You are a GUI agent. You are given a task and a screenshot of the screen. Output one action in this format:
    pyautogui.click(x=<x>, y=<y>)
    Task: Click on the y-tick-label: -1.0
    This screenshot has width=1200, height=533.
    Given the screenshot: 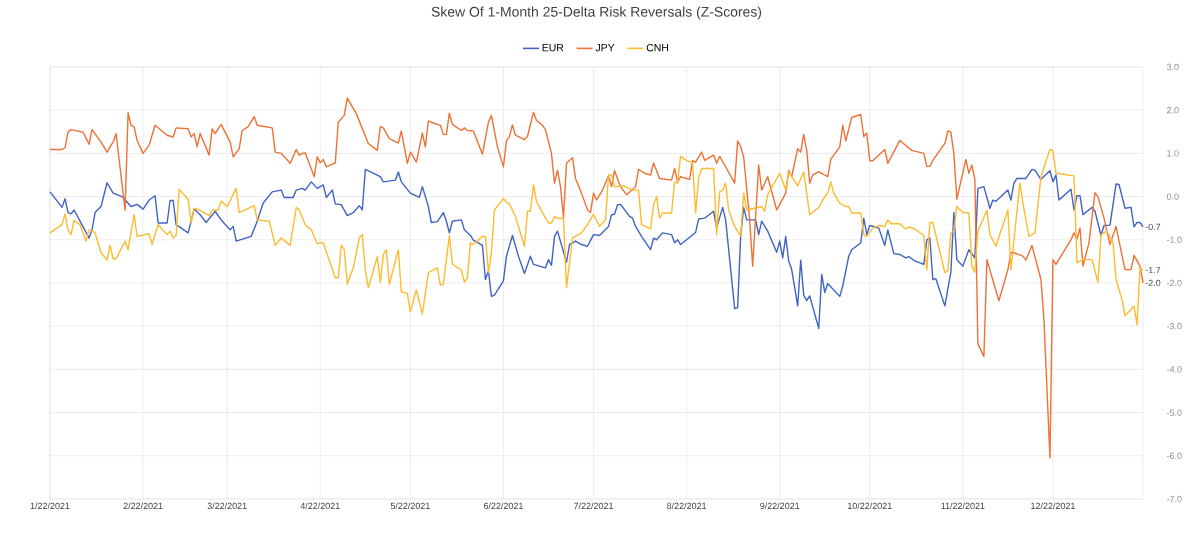 What is the action you would take?
    pyautogui.click(x=1174, y=239)
    